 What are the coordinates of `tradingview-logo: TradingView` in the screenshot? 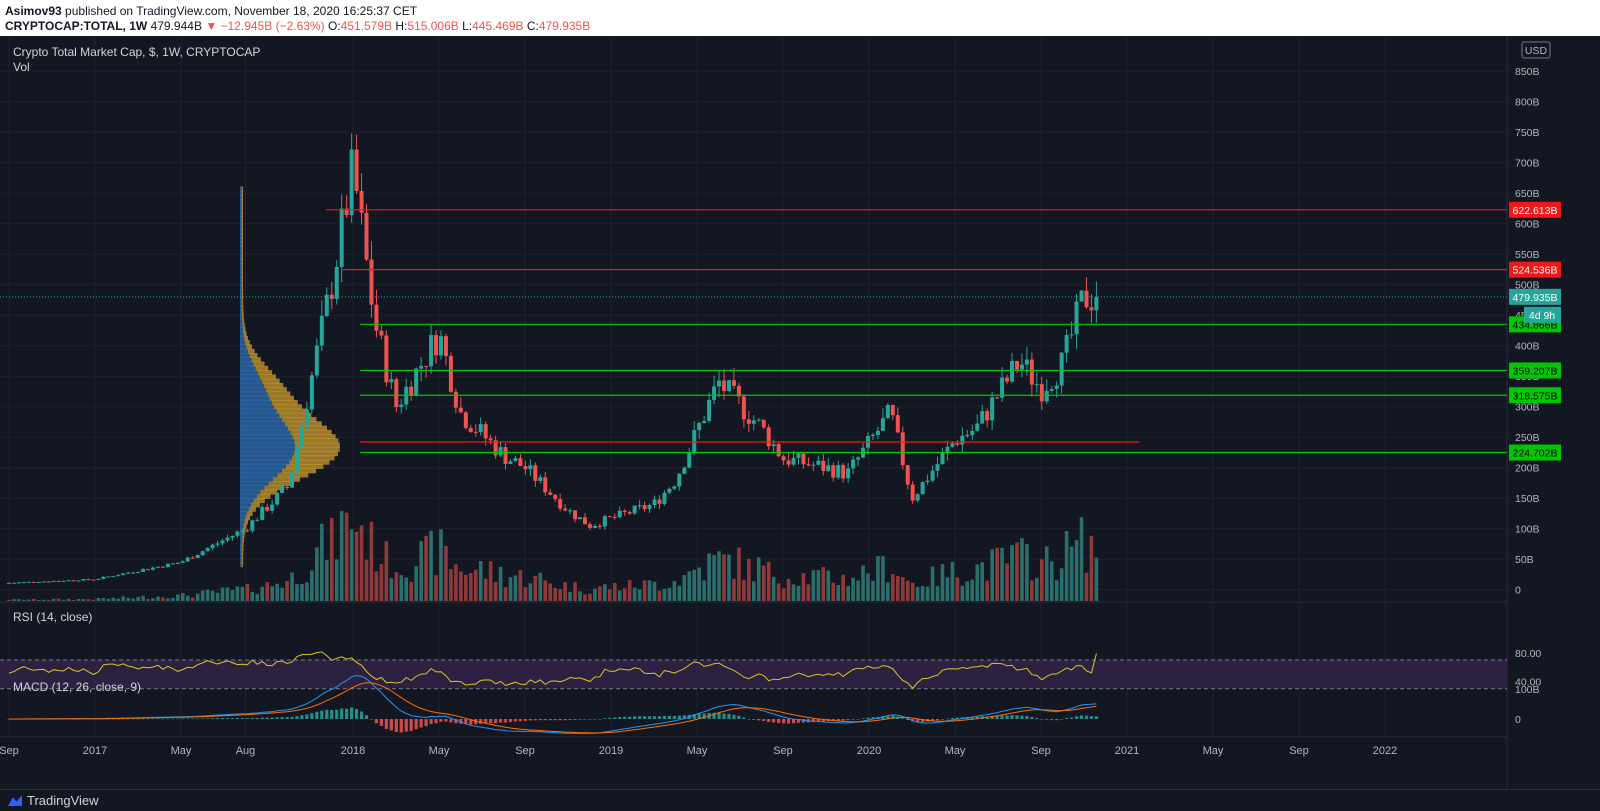 It's located at (53, 800).